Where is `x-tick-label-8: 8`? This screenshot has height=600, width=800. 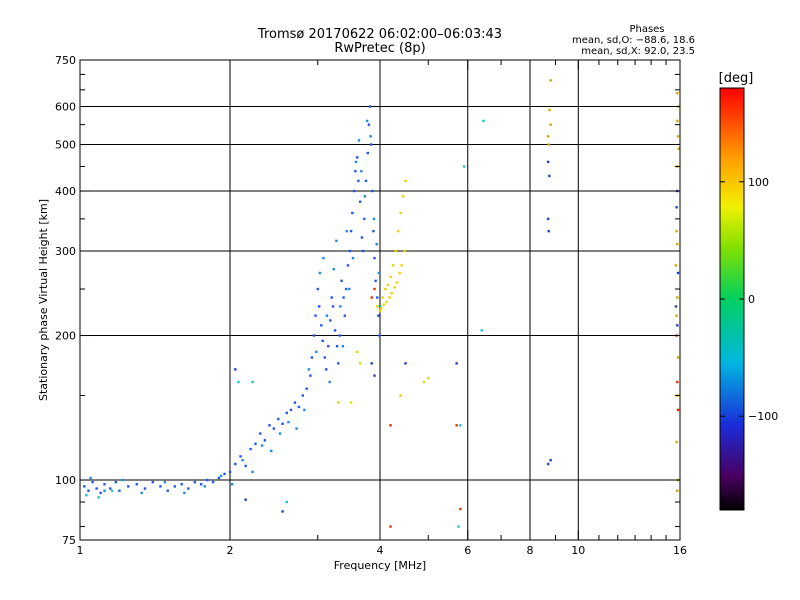 x-tick-label-8: 8 is located at coordinates (530, 550).